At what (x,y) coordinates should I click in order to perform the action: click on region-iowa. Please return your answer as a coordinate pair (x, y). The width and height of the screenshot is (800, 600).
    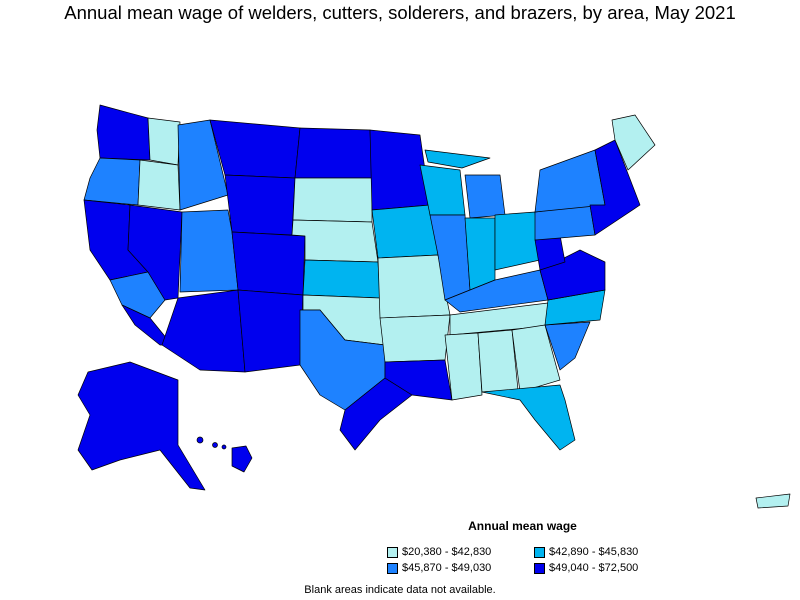
    Looking at the image, I should click on (405, 231).